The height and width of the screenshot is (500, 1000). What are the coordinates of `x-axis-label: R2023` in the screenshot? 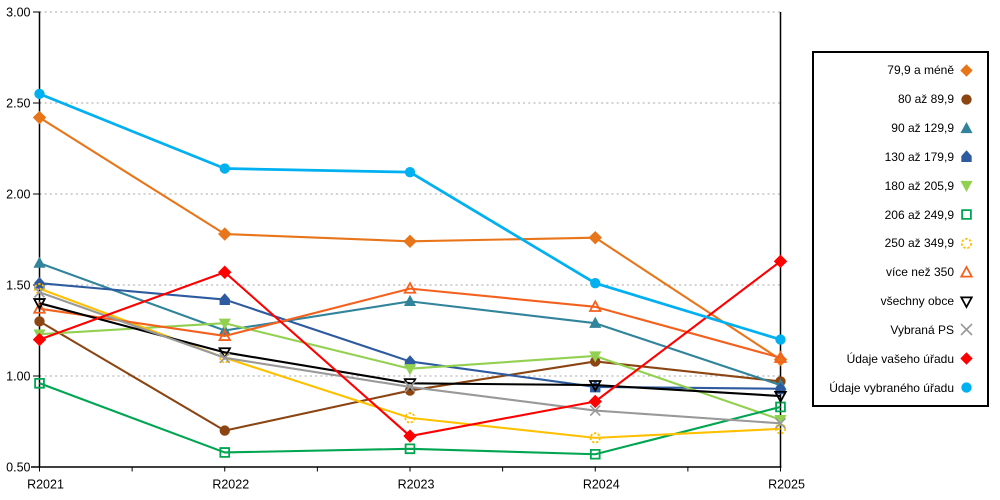 It's located at (416, 485).